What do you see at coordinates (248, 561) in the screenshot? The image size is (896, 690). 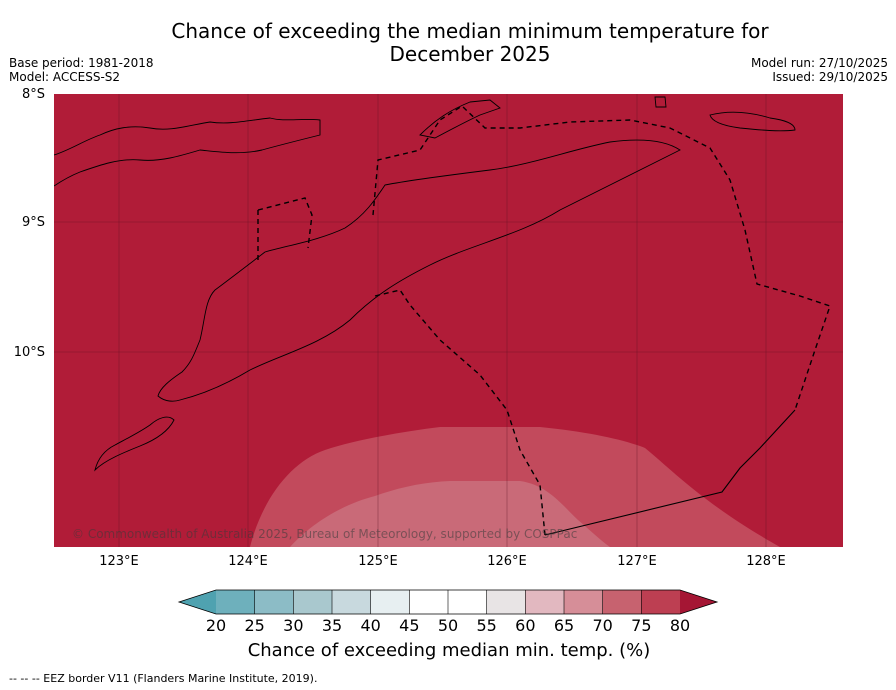 I see `x-tick-label: 124°E` at bounding box center [248, 561].